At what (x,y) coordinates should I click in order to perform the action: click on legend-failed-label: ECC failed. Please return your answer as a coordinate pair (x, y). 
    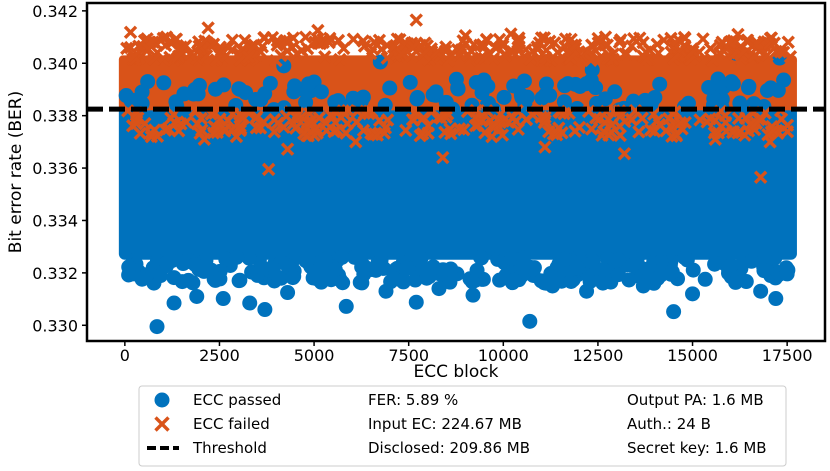
    Looking at the image, I should click on (231, 424).